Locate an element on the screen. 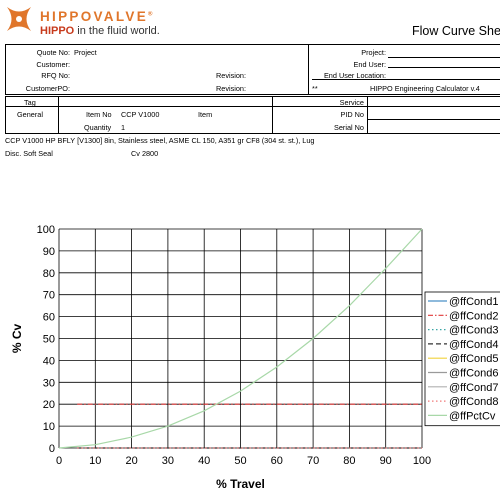  legend-entry: @ffCond6 is located at coordinates (474, 374).